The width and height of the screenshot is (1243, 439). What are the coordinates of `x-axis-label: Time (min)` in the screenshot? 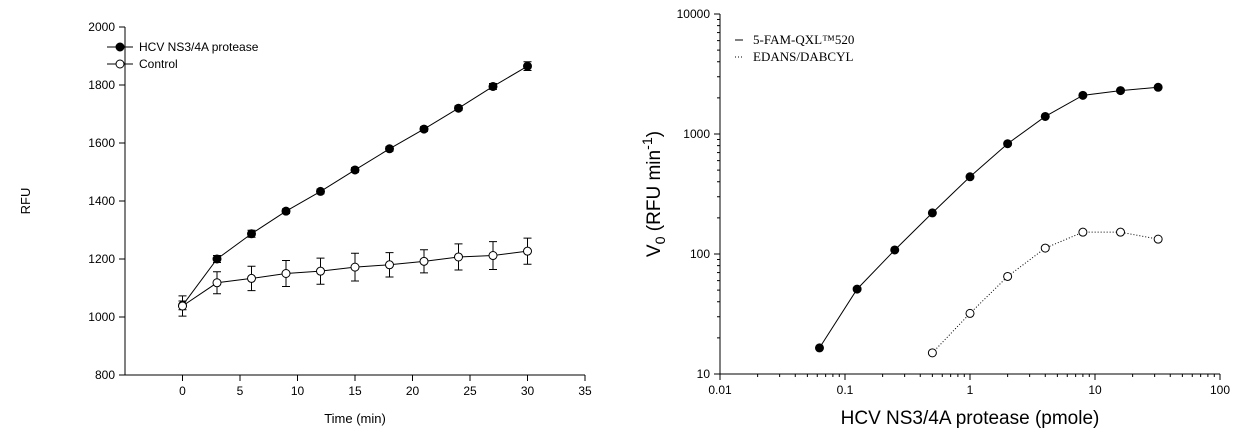 It's located at (355, 418).